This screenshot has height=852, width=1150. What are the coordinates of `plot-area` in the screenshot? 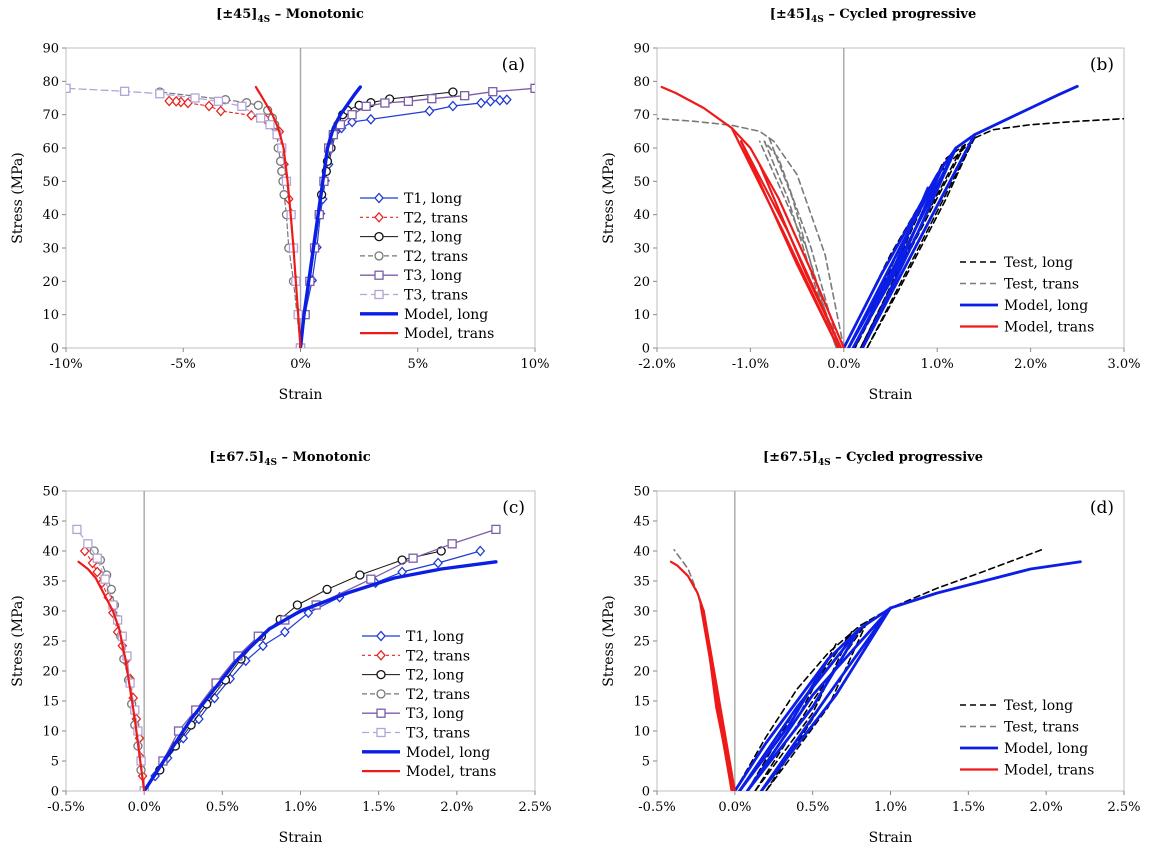 It's located at (286, 657).